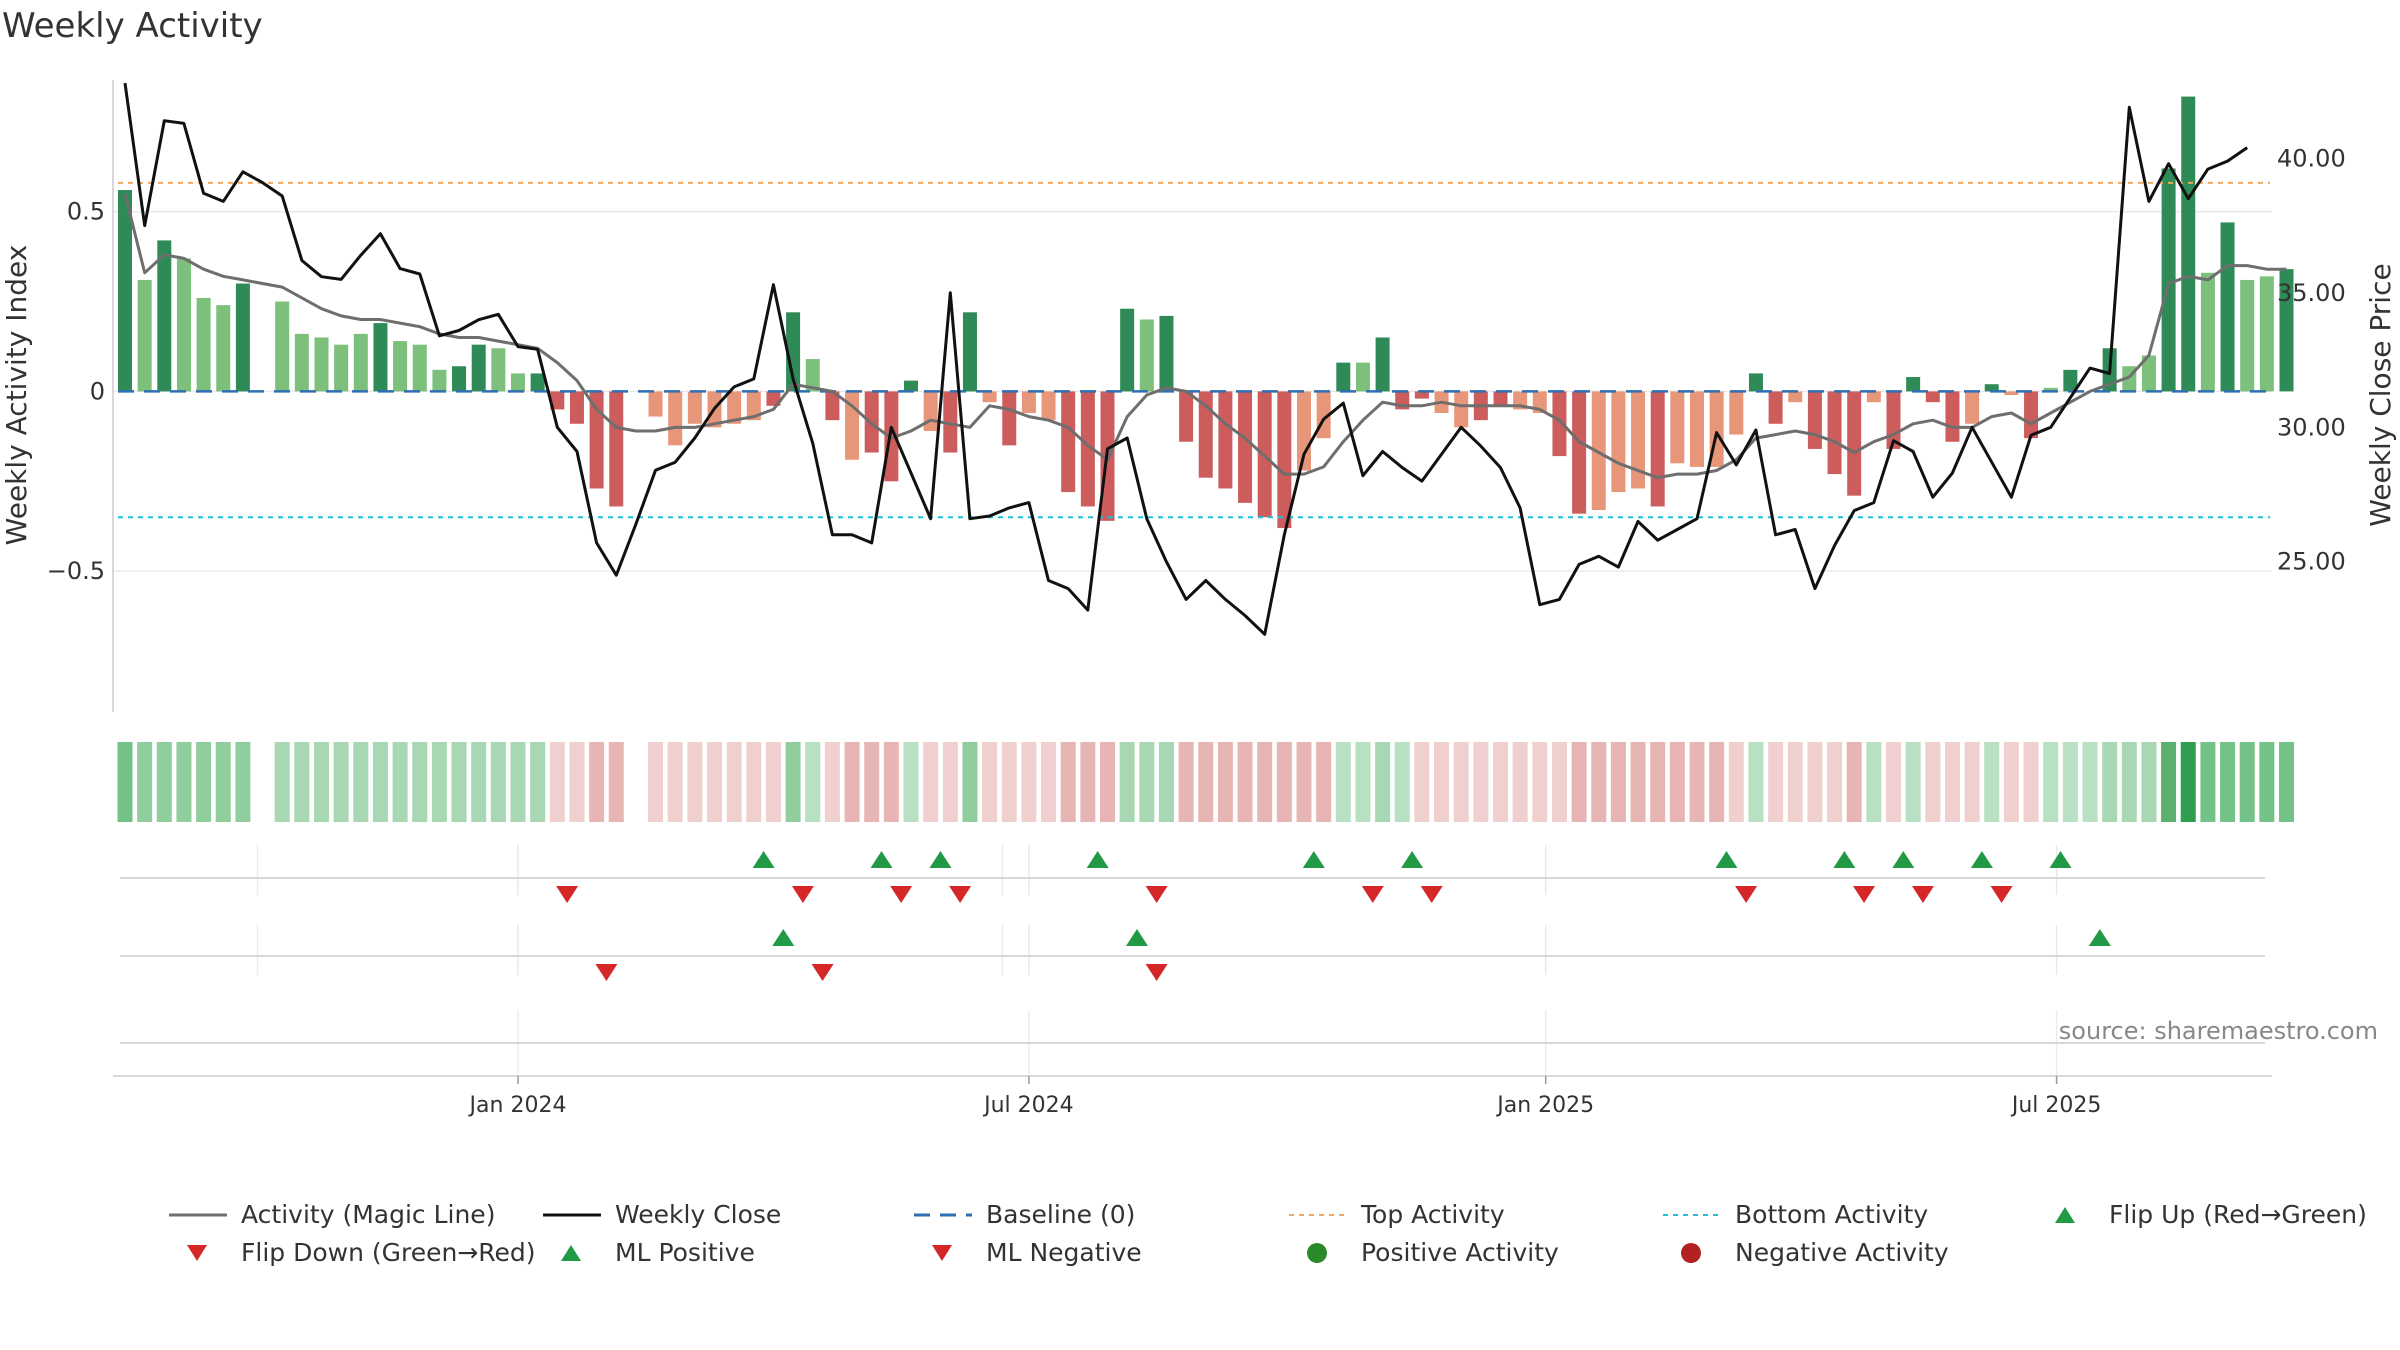 Image resolution: width=2400 pixels, height=1350 pixels. I want to click on legend-item: Flip Down (Green→Red), so click(351, 1252).